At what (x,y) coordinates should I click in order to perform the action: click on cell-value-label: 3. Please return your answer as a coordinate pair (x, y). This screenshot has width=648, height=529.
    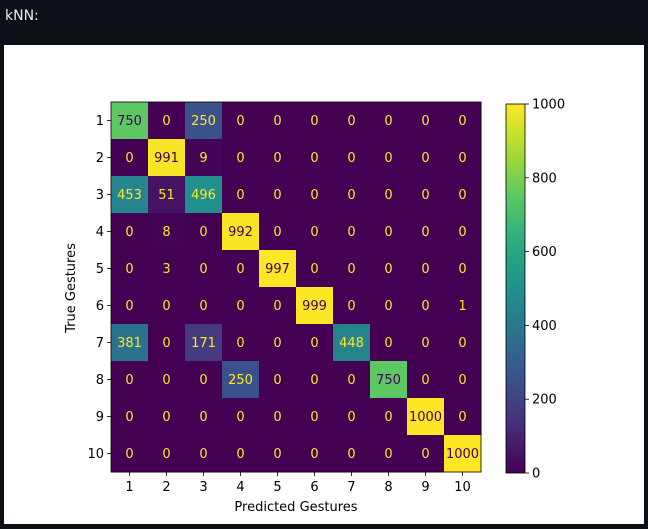
    Looking at the image, I should click on (166, 269).